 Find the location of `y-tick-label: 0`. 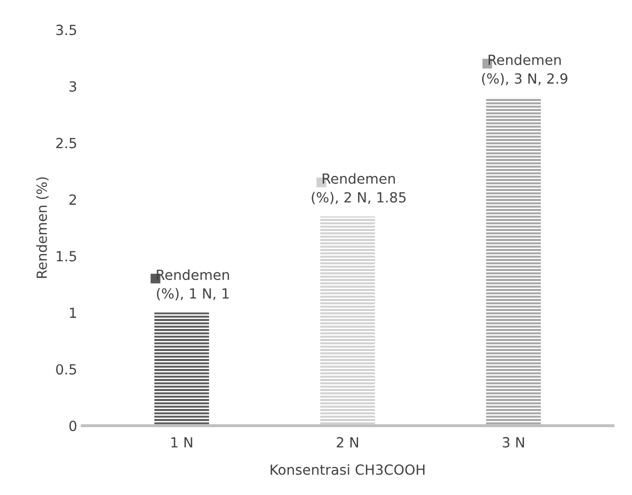

y-tick-label: 0 is located at coordinates (72, 426).